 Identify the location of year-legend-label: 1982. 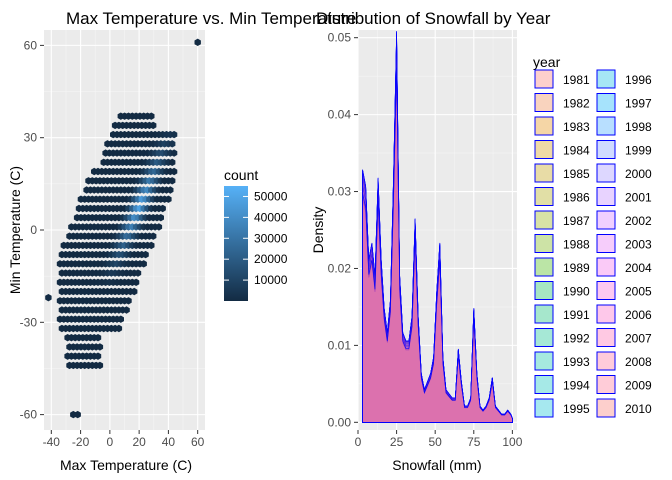
(576, 104).